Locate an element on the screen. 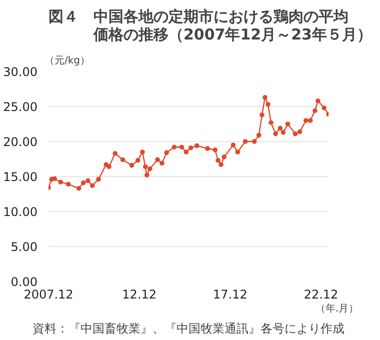  y-tick-label: 30.00 is located at coordinates (20, 72).